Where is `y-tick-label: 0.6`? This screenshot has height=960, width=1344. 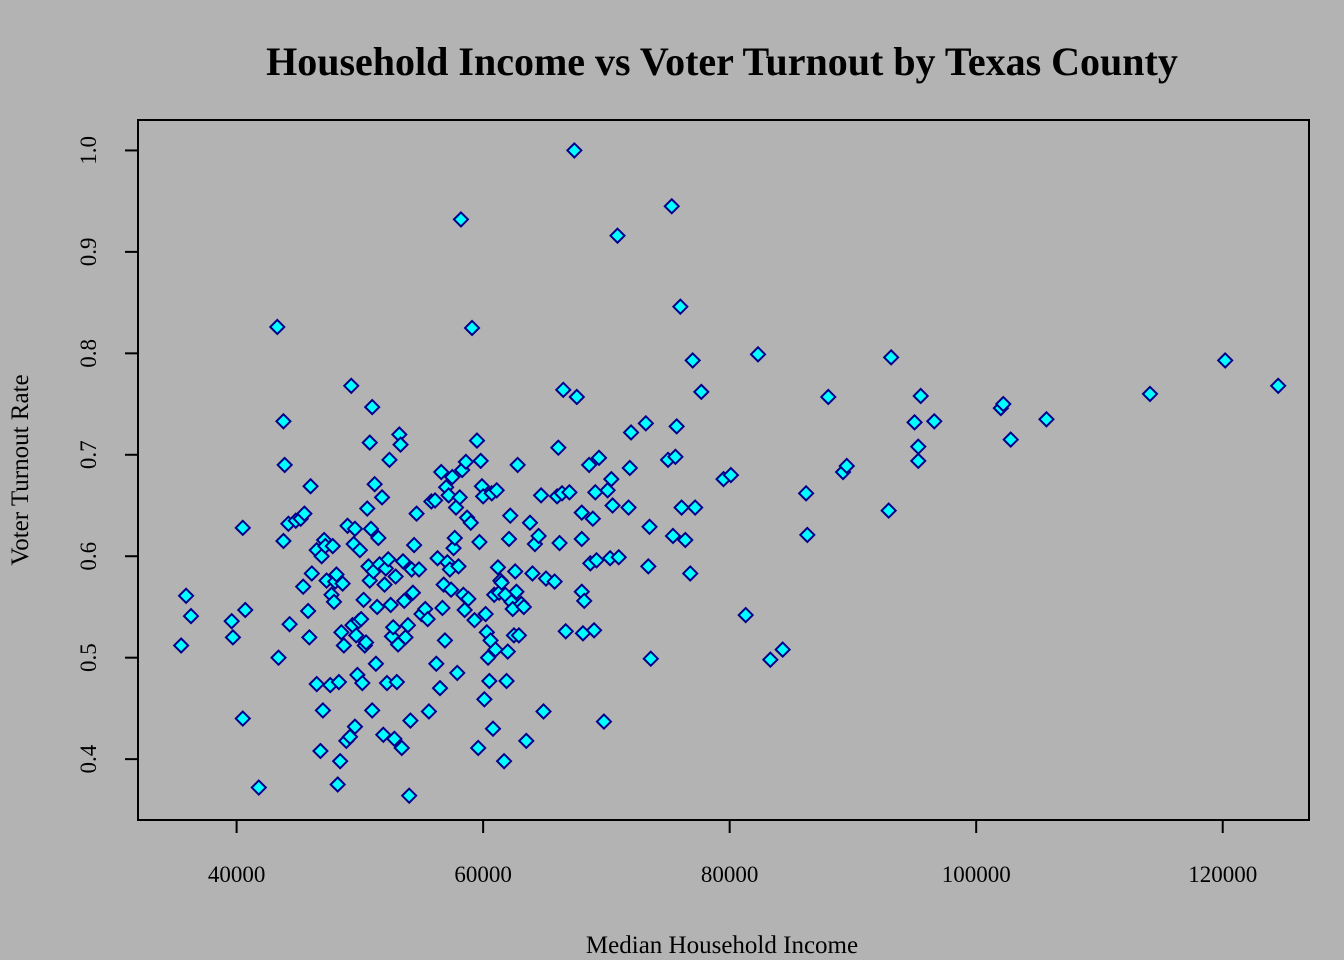 y-tick-label: 0.6 is located at coordinates (88, 556).